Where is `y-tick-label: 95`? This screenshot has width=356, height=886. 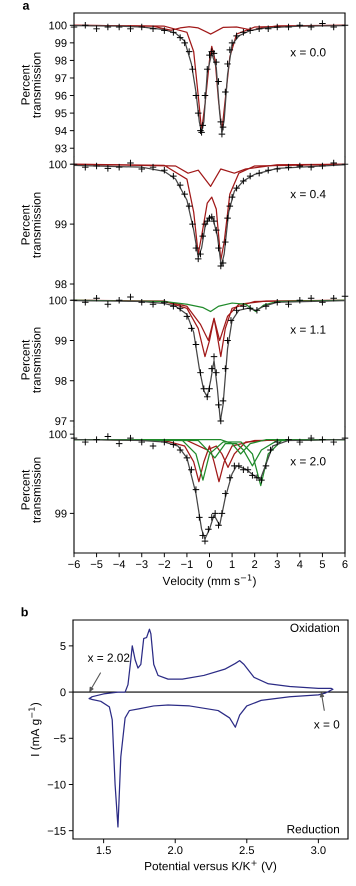 y-tick-label: 95 is located at coordinates (61, 113).